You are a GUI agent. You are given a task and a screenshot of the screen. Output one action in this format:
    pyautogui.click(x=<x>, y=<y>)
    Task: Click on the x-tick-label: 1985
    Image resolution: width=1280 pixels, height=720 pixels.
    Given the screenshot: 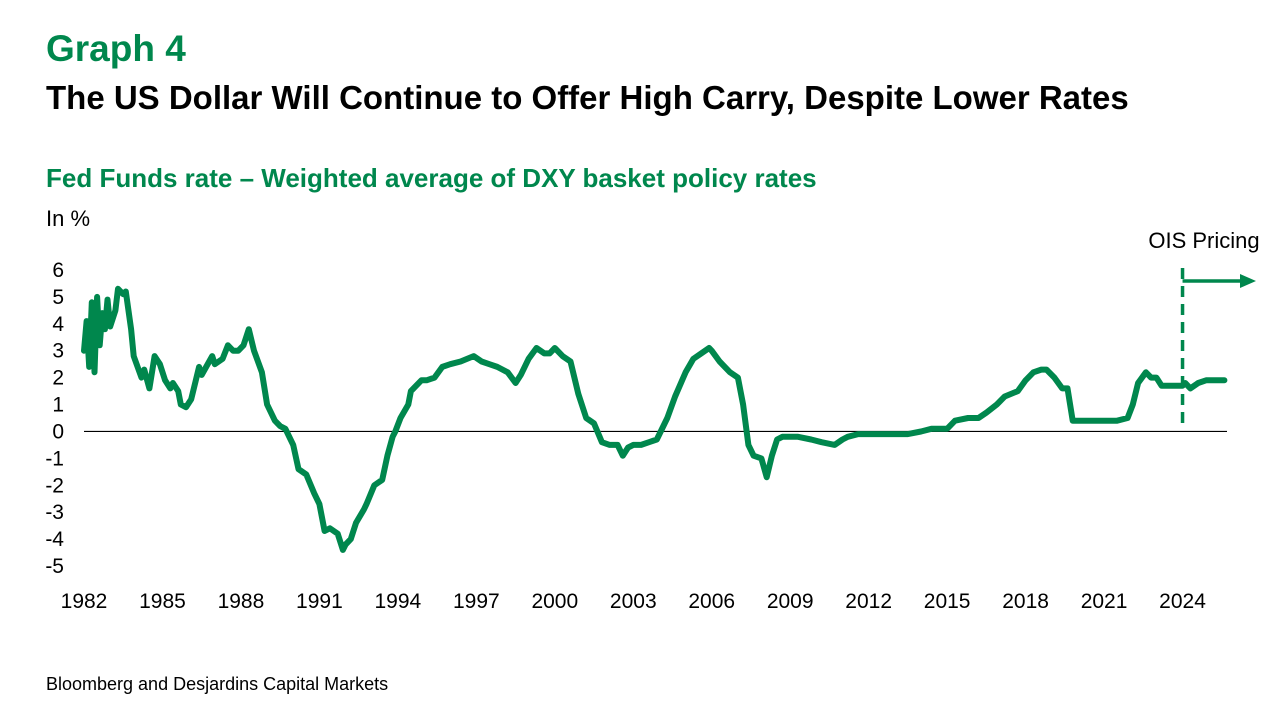 What is the action you would take?
    pyautogui.click(x=162, y=601)
    